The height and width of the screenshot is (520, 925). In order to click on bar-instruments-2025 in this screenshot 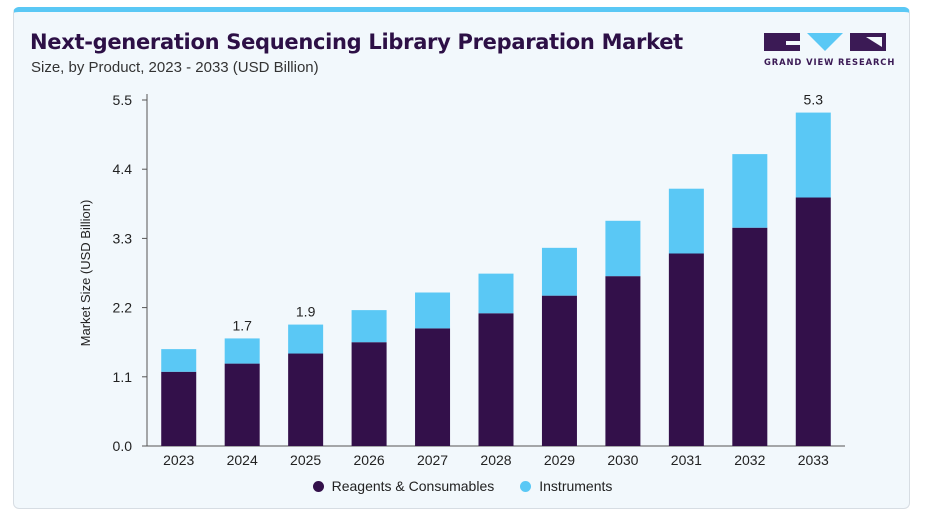, I will do `click(306, 339)`.